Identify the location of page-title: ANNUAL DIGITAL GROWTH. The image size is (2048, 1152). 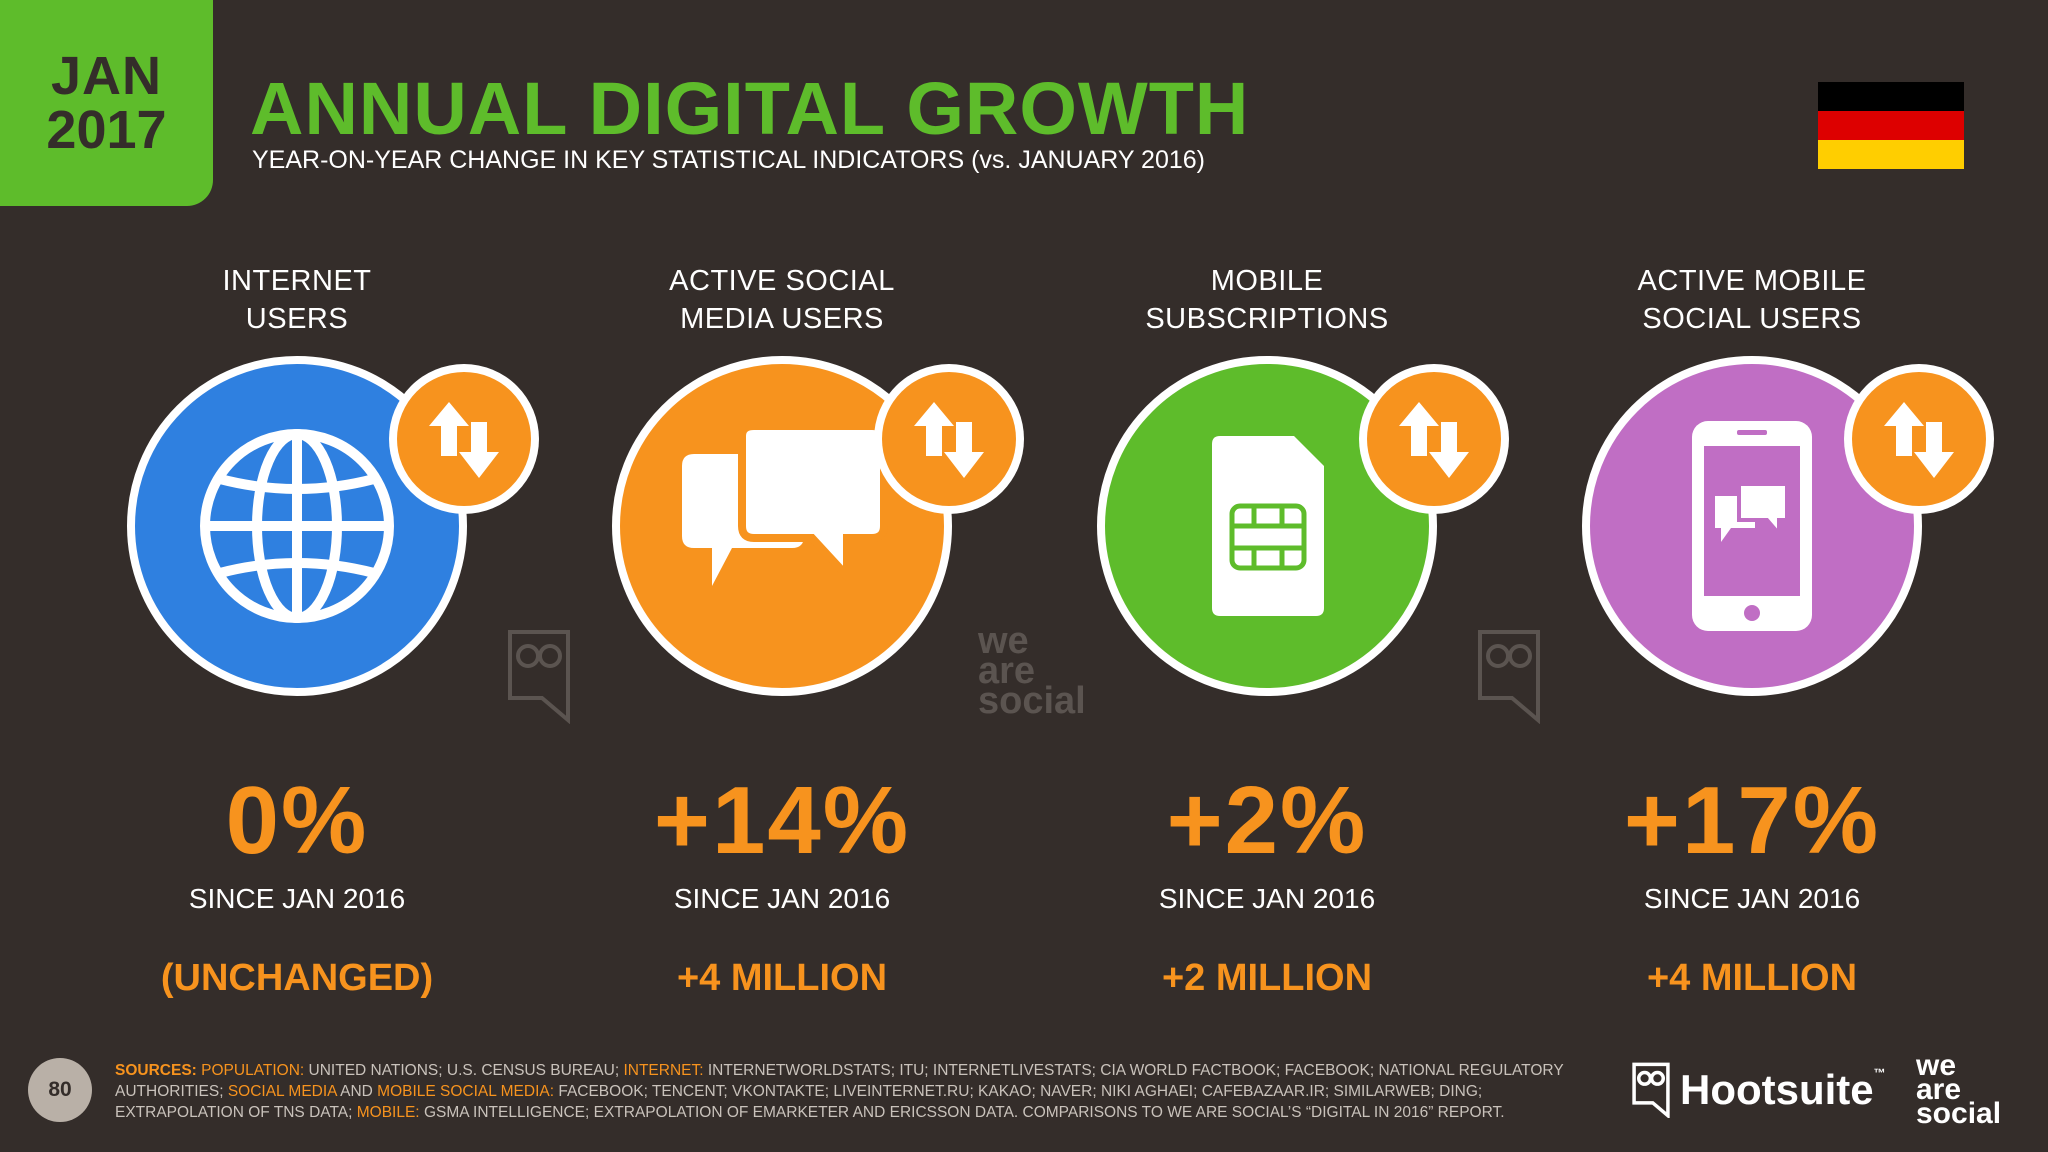
(750, 108).